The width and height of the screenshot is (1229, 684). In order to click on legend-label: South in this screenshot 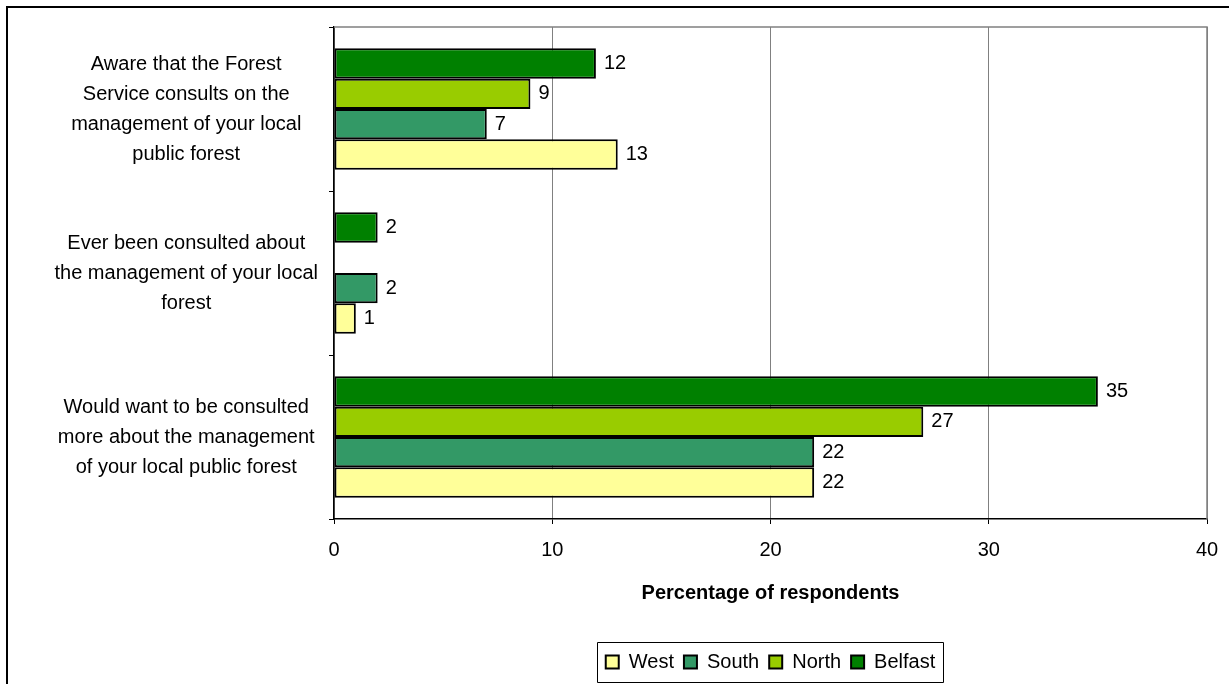, I will do `click(733, 660)`.